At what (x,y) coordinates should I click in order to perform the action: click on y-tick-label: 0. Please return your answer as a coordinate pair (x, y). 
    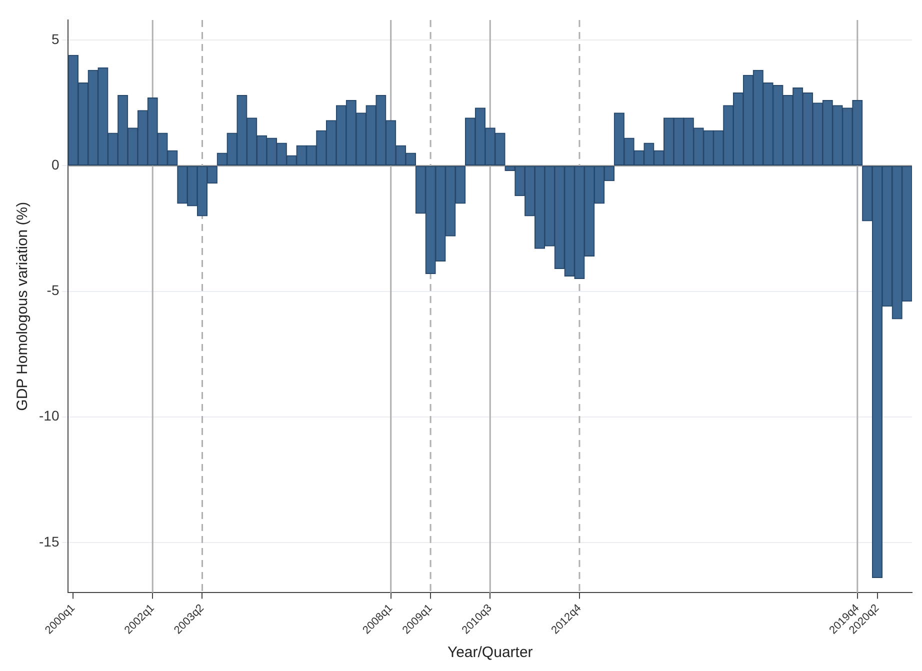
    Looking at the image, I should click on (55, 164).